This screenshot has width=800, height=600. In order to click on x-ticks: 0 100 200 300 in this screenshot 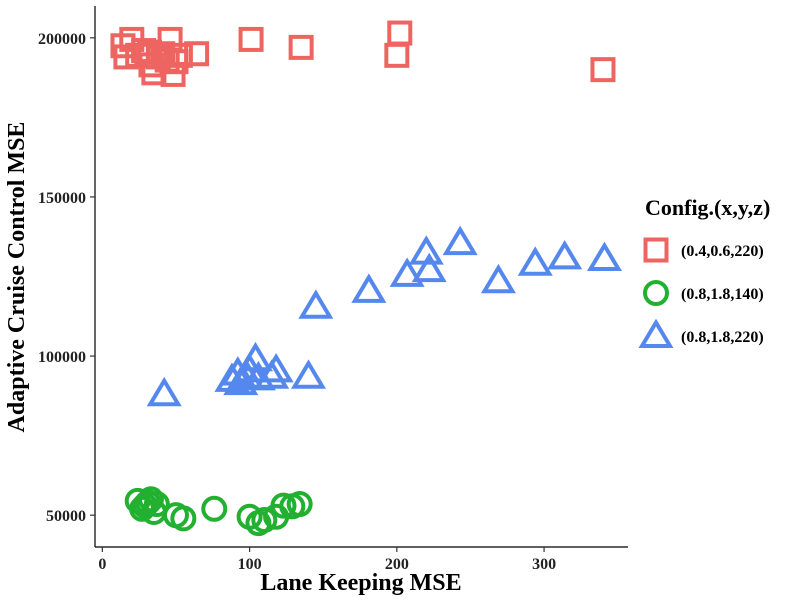, I will do `click(327, 560)`.